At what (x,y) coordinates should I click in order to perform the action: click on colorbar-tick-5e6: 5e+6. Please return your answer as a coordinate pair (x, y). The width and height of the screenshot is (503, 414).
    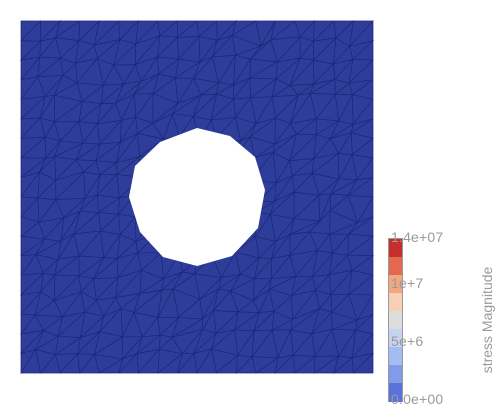
    Looking at the image, I should click on (407, 341).